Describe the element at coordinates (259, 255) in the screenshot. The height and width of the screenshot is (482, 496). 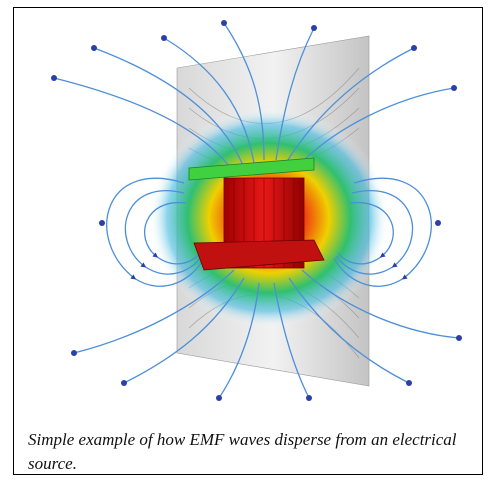
I see `core-bottom-plate` at that location.